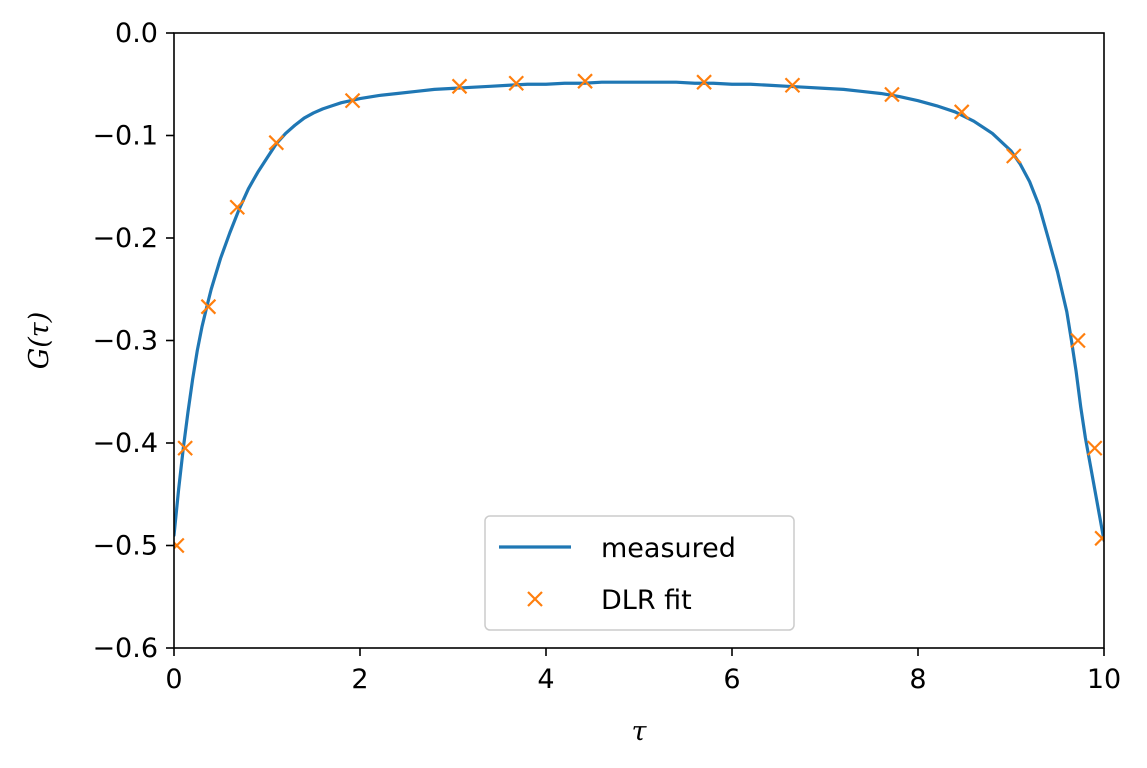 This screenshot has width=1147, height=768. Describe the element at coordinates (125, 443) in the screenshot. I see `y-tick-label: −0.4` at that location.